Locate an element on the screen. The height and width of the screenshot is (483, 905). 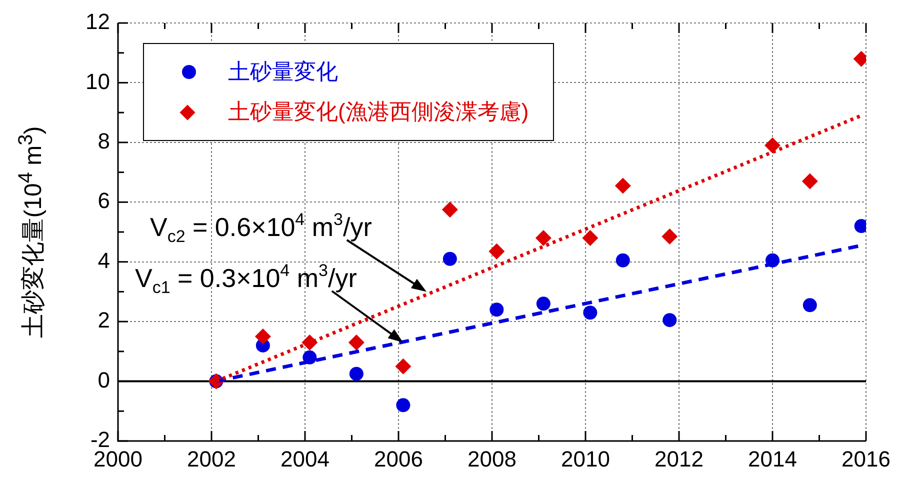
y-tick-label: 8 is located at coordinates (104, 141).